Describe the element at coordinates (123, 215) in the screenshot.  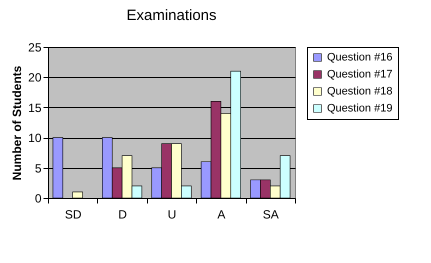
I see `x-tick-label: D` at that location.